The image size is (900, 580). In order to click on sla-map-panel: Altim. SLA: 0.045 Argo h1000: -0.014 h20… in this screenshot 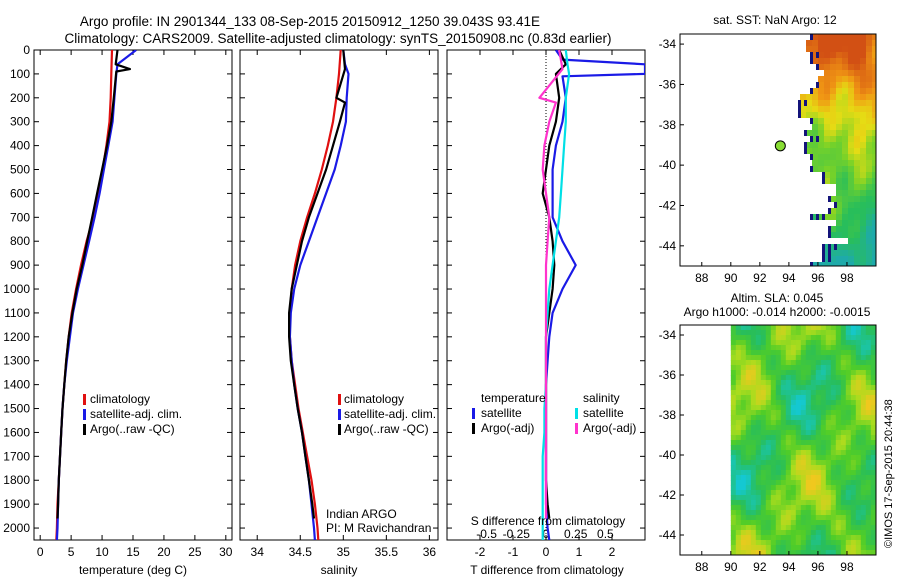, I will do `click(768, 432)`.